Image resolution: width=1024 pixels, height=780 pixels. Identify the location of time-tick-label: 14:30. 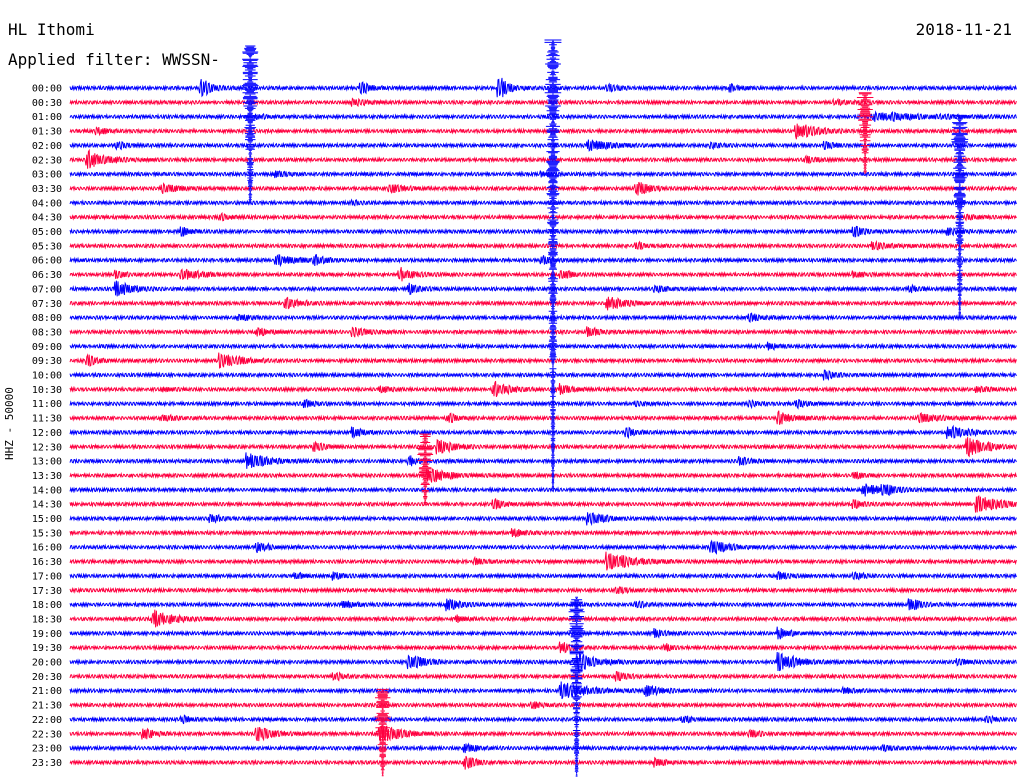
(47, 505).